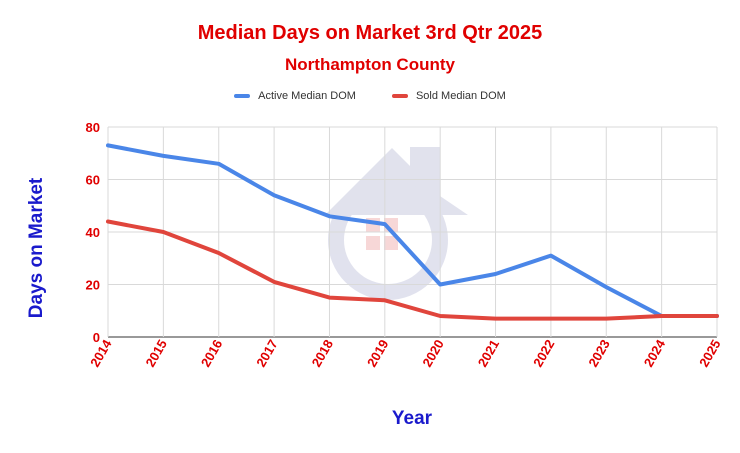 The image size is (740, 453). Describe the element at coordinates (370, 33) in the screenshot. I see `chart-title: Median Days on Market 3rd Qtr 2025` at that location.